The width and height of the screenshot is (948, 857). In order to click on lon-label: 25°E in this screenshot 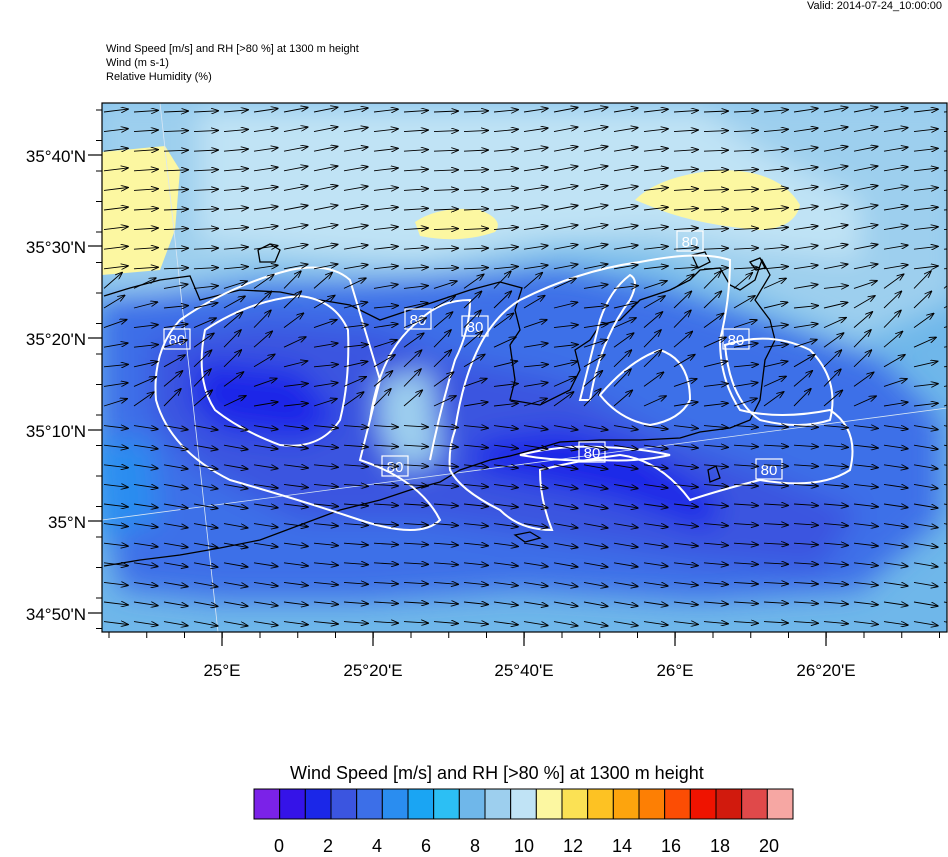, I will do `click(221, 670)`.